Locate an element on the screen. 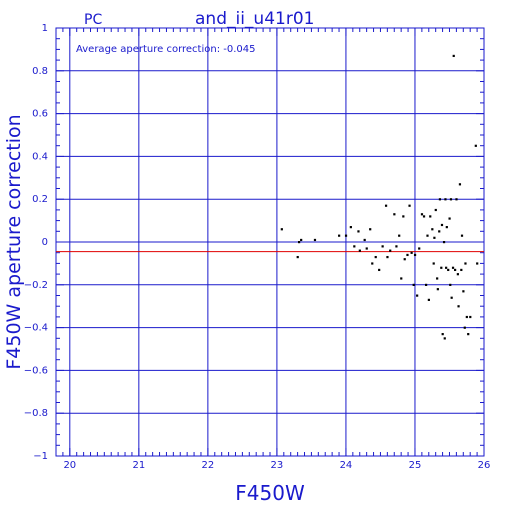 This screenshot has height=512, width=512. x-tick-label: 23 is located at coordinates (277, 465).